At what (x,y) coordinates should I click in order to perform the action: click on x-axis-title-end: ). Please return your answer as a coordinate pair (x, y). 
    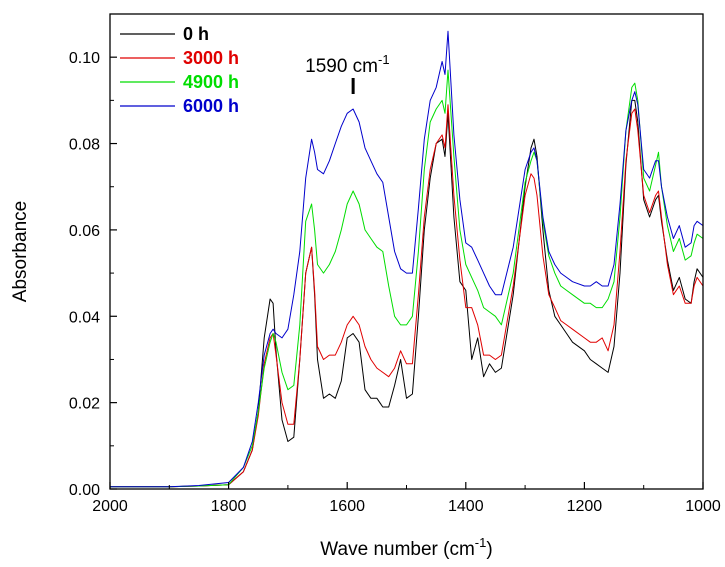
    Looking at the image, I should click on (489, 549).